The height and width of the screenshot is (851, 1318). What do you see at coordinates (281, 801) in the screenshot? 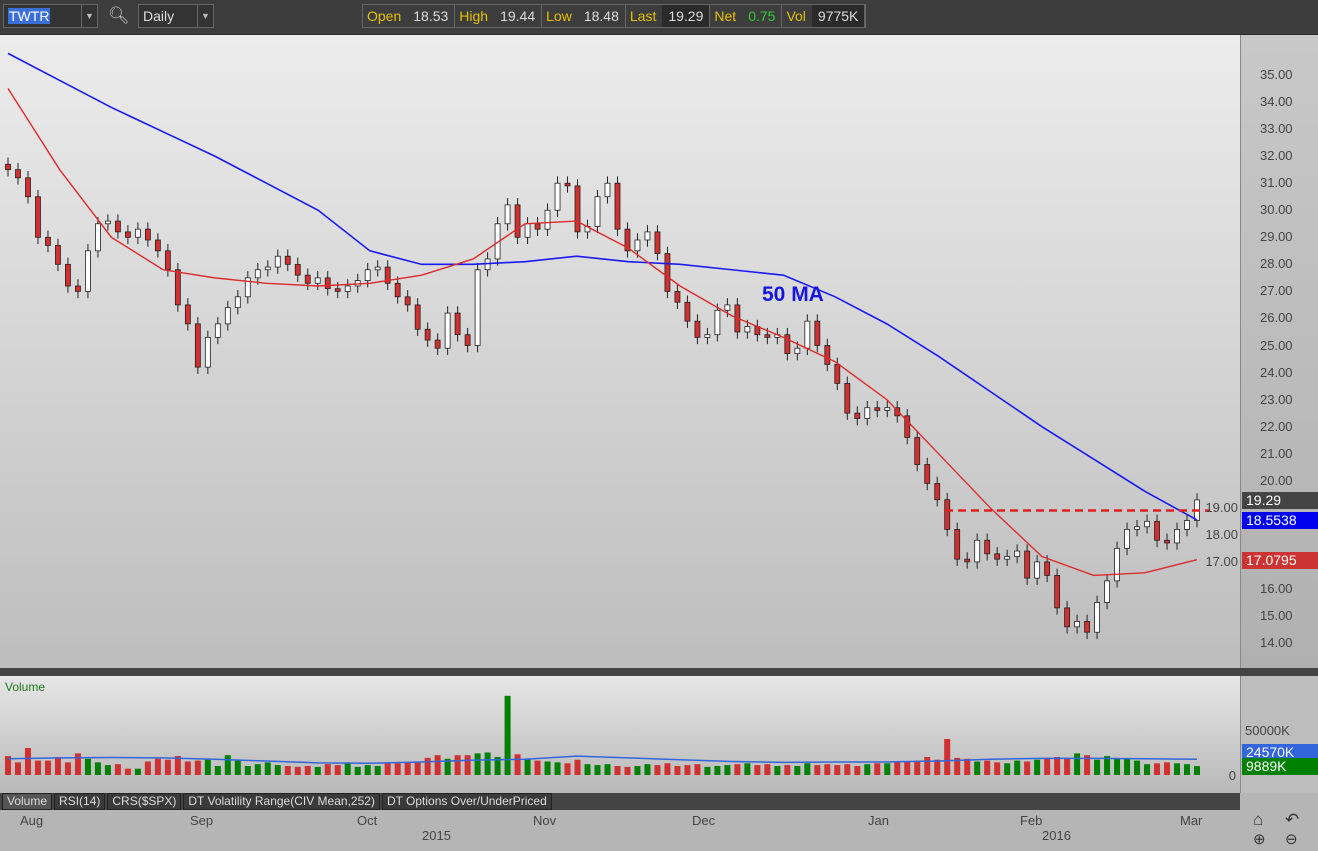
I see `tab-volatility-range: DT Volatility Range(CIV Mean,252)` at bounding box center [281, 801].